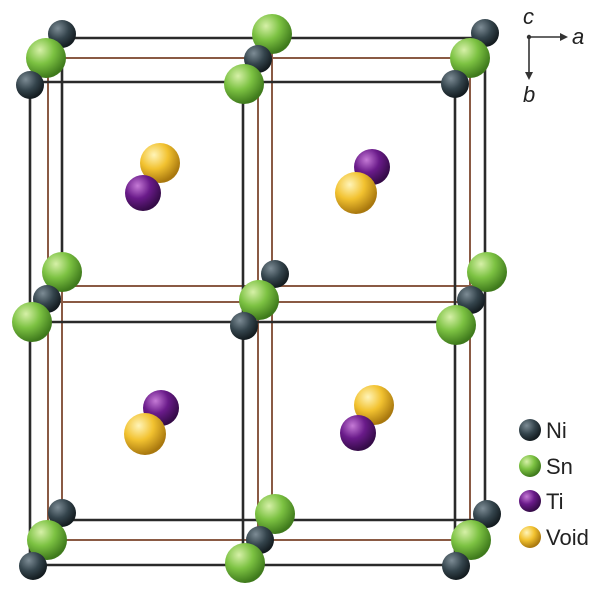 This screenshot has height=589, width=610. Describe the element at coordinates (530, 430) in the screenshot. I see `ni-atom-icon` at that location.